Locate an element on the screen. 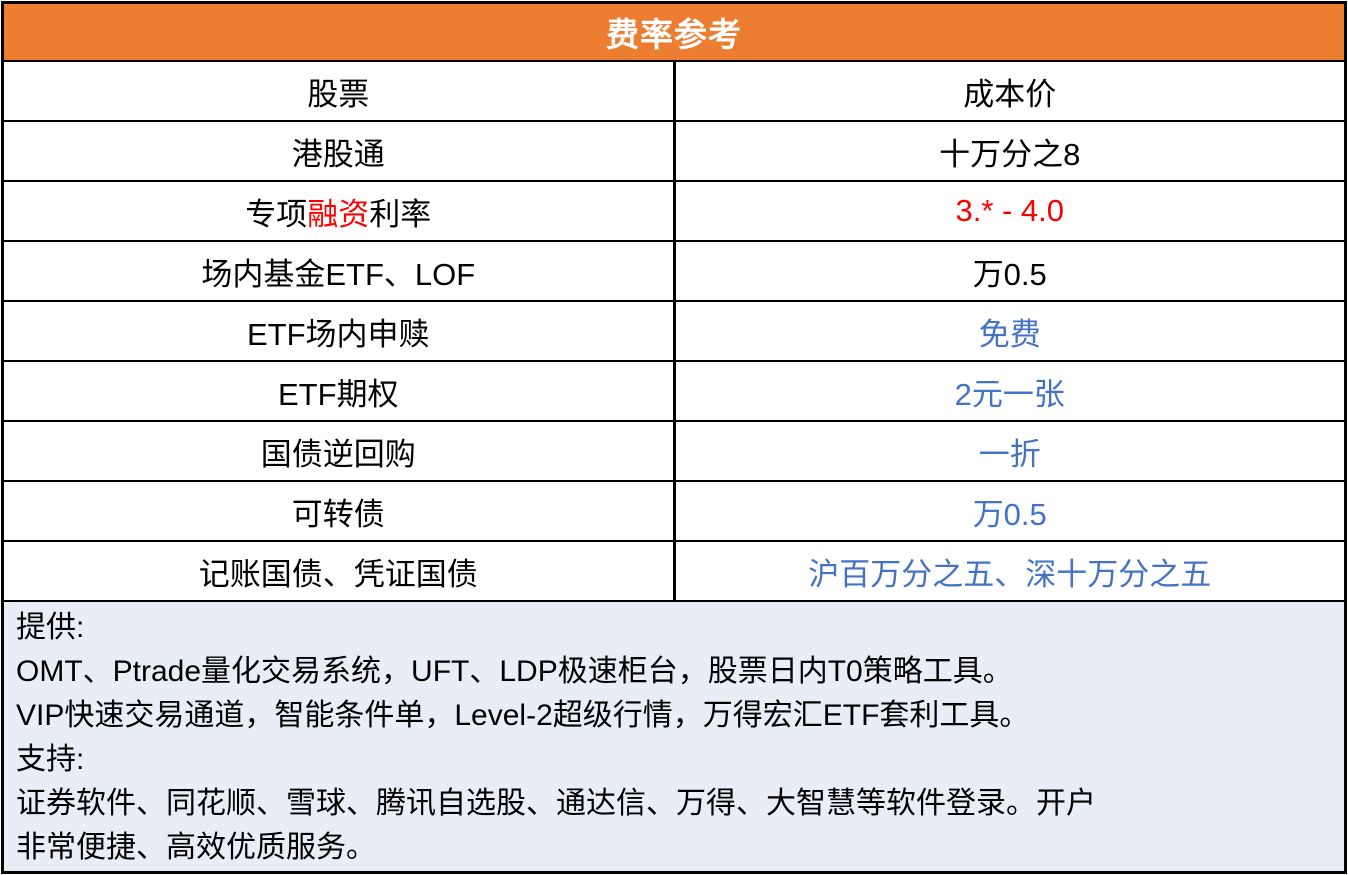 The width and height of the screenshot is (1348, 875). table-row: 股票 成本价 is located at coordinates (674, 92).